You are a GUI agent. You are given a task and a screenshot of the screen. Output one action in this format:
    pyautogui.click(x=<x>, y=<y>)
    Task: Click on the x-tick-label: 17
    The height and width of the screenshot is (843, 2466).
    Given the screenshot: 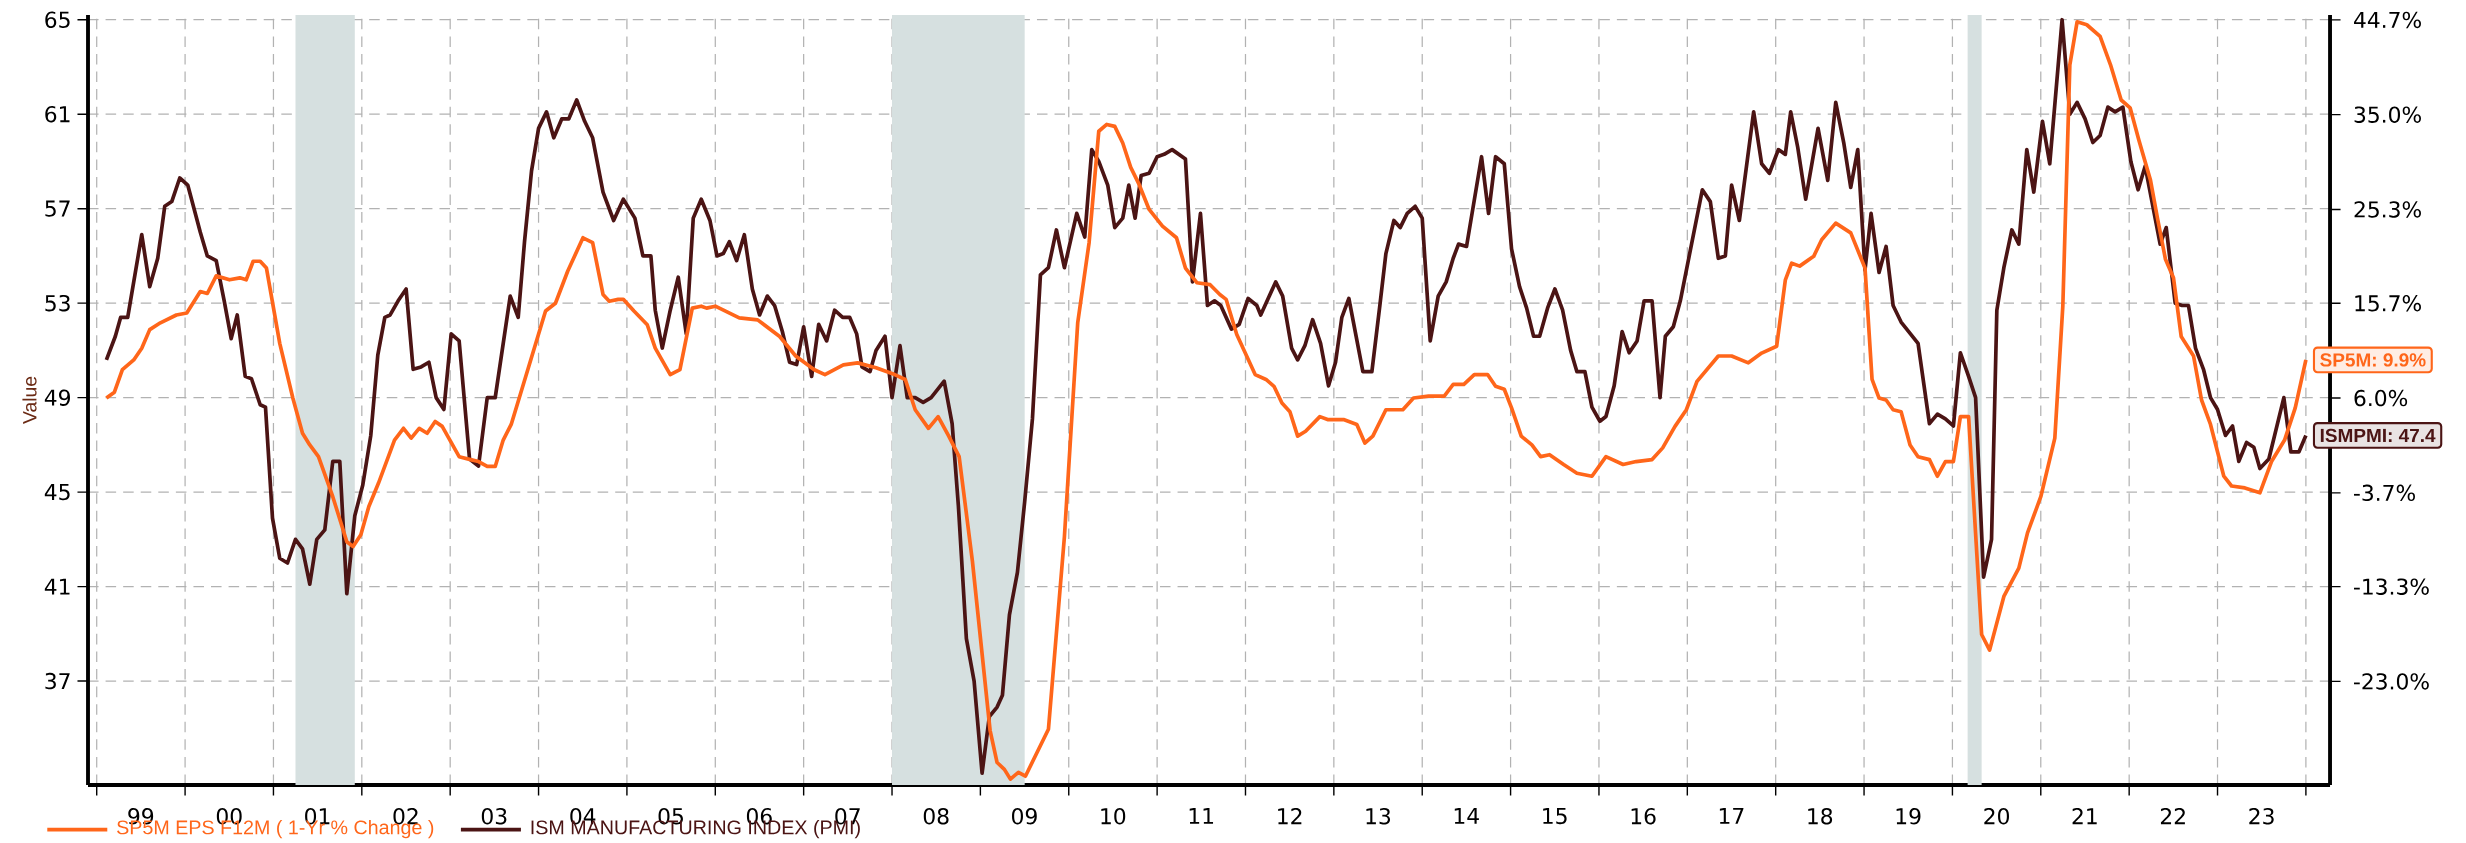 What is the action you would take?
    pyautogui.click(x=1731, y=815)
    